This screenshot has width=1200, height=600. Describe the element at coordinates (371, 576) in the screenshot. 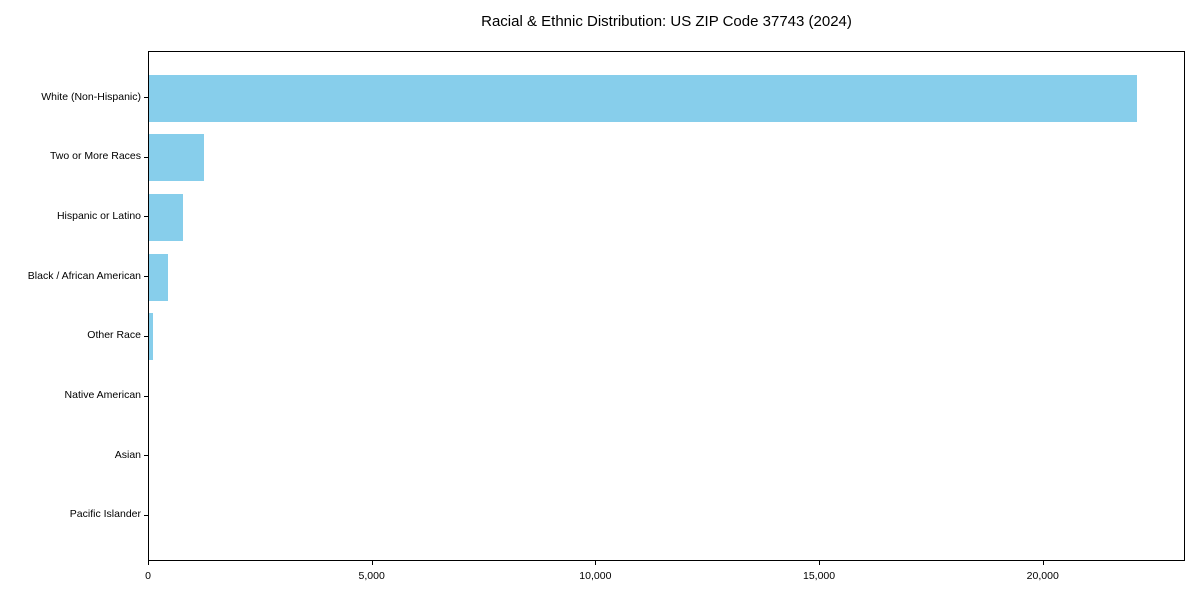

I see `x-tick-label-5000: 5,000` at that location.